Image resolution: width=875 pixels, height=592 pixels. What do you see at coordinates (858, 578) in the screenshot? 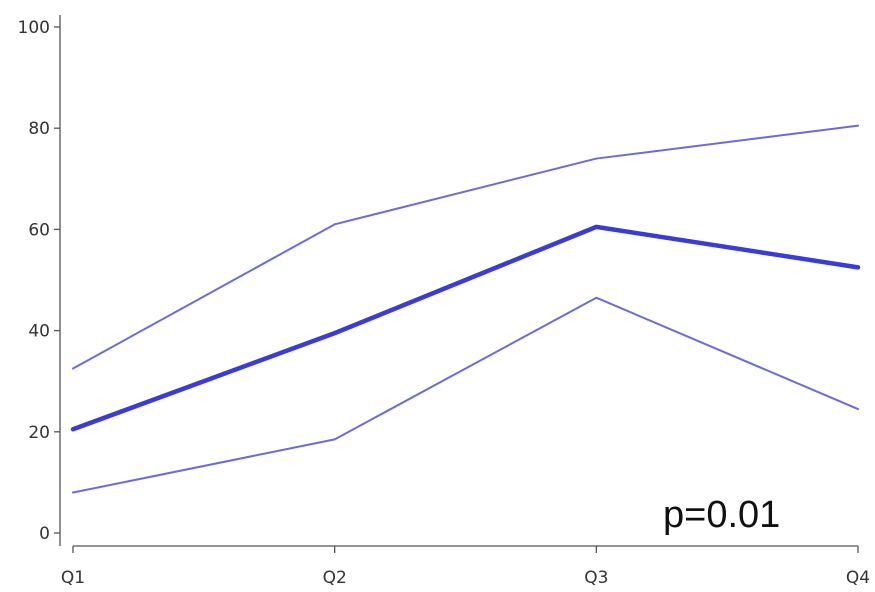
I see `x-tick-label: Q4` at bounding box center [858, 578].